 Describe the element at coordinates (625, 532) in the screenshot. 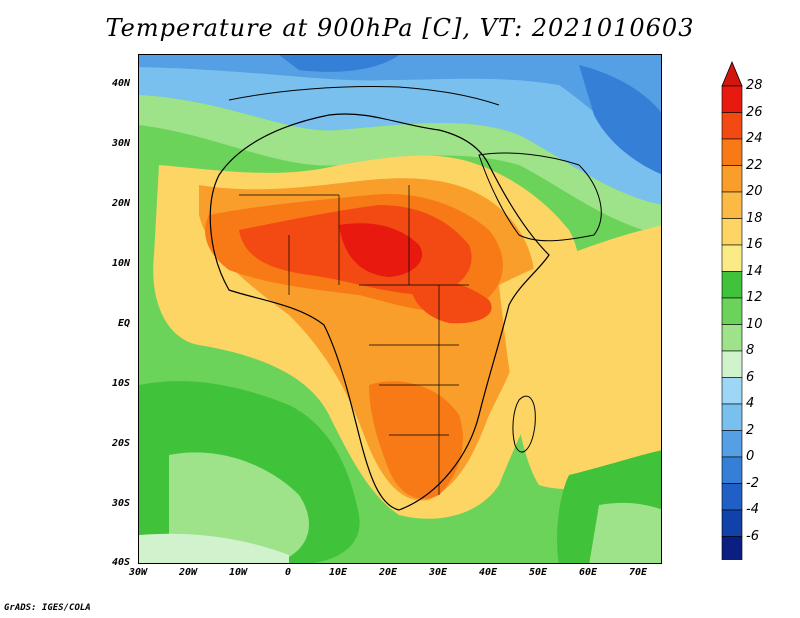

I see `indian-ocean-light` at that location.